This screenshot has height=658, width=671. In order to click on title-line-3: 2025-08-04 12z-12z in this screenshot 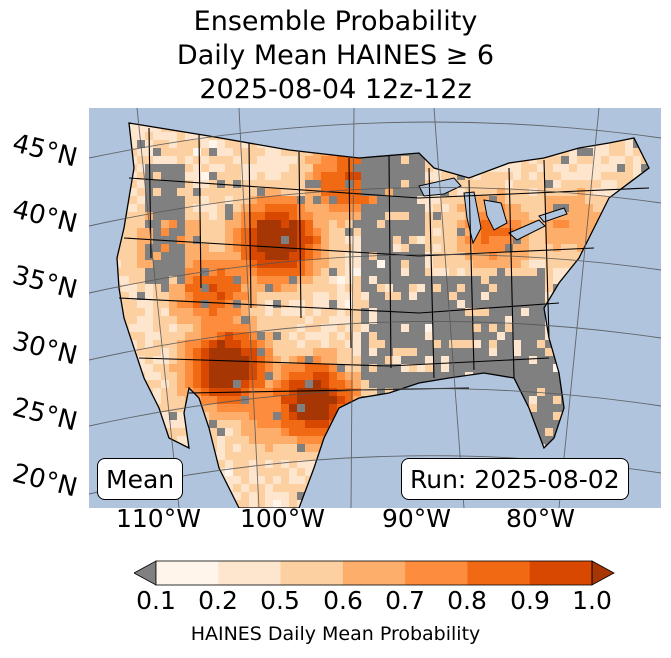, I will do `click(335, 89)`.